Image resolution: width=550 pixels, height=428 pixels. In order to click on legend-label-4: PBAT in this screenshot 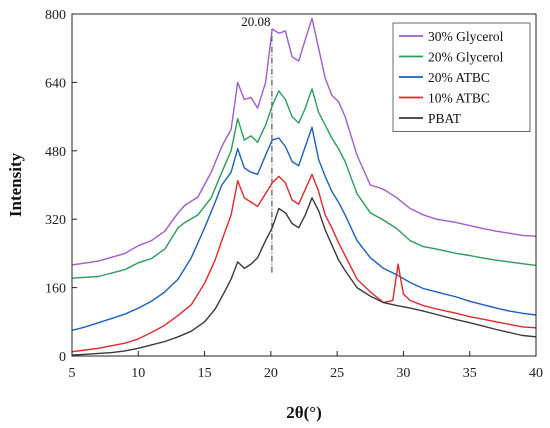, I will do `click(445, 118)`.